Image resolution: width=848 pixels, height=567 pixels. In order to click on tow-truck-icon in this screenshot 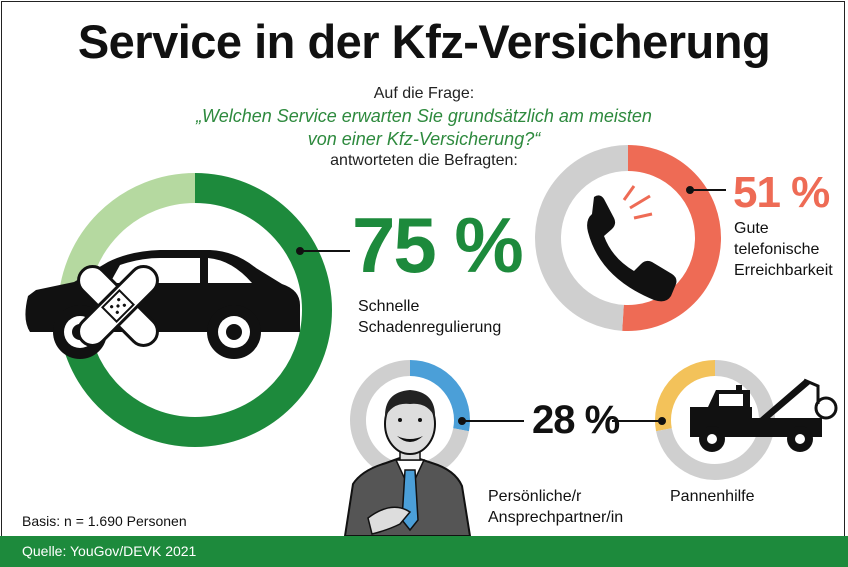, I will do `click(764, 415)`.